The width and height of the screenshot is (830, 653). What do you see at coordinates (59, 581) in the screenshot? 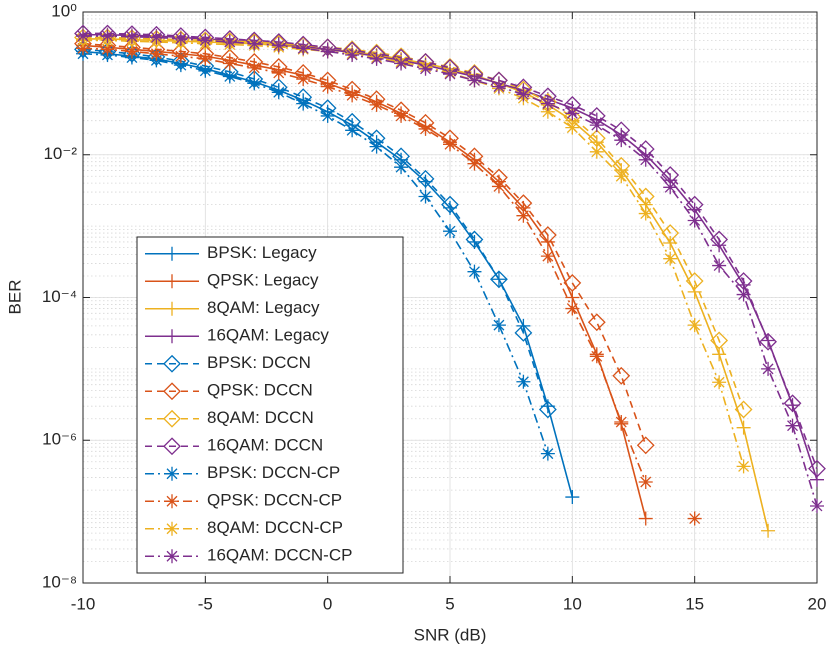
I see `y-tick-label: 10⁻⁸` at bounding box center [59, 581].